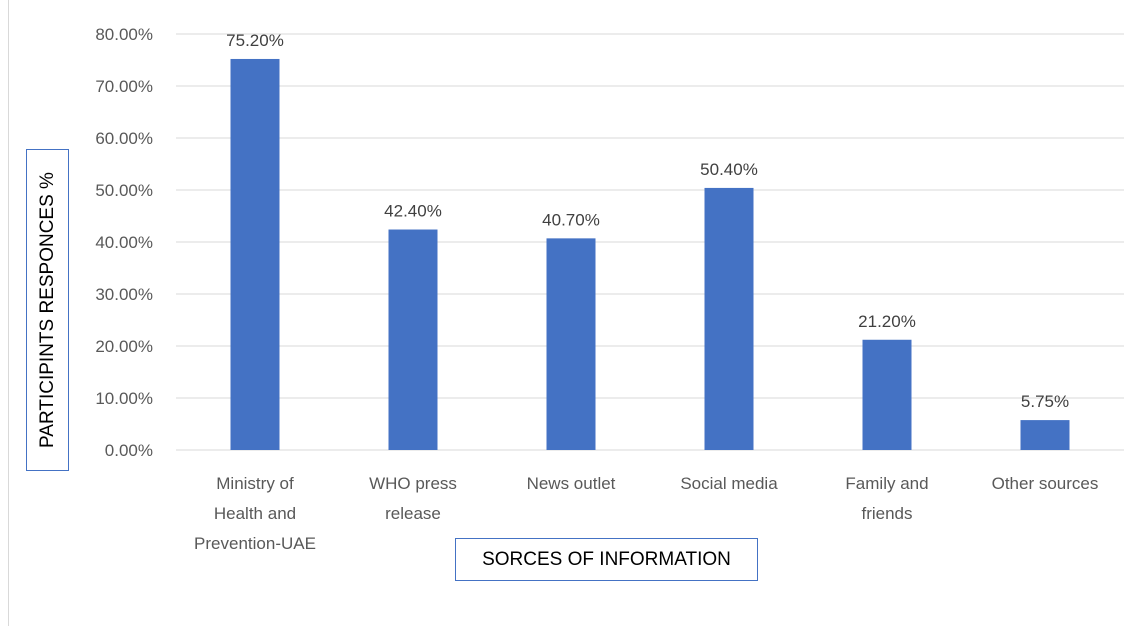 Image resolution: width=1141 pixels, height=626 pixels. What do you see at coordinates (124, 190) in the screenshot?
I see `y-tick-label: 50.00%` at bounding box center [124, 190].